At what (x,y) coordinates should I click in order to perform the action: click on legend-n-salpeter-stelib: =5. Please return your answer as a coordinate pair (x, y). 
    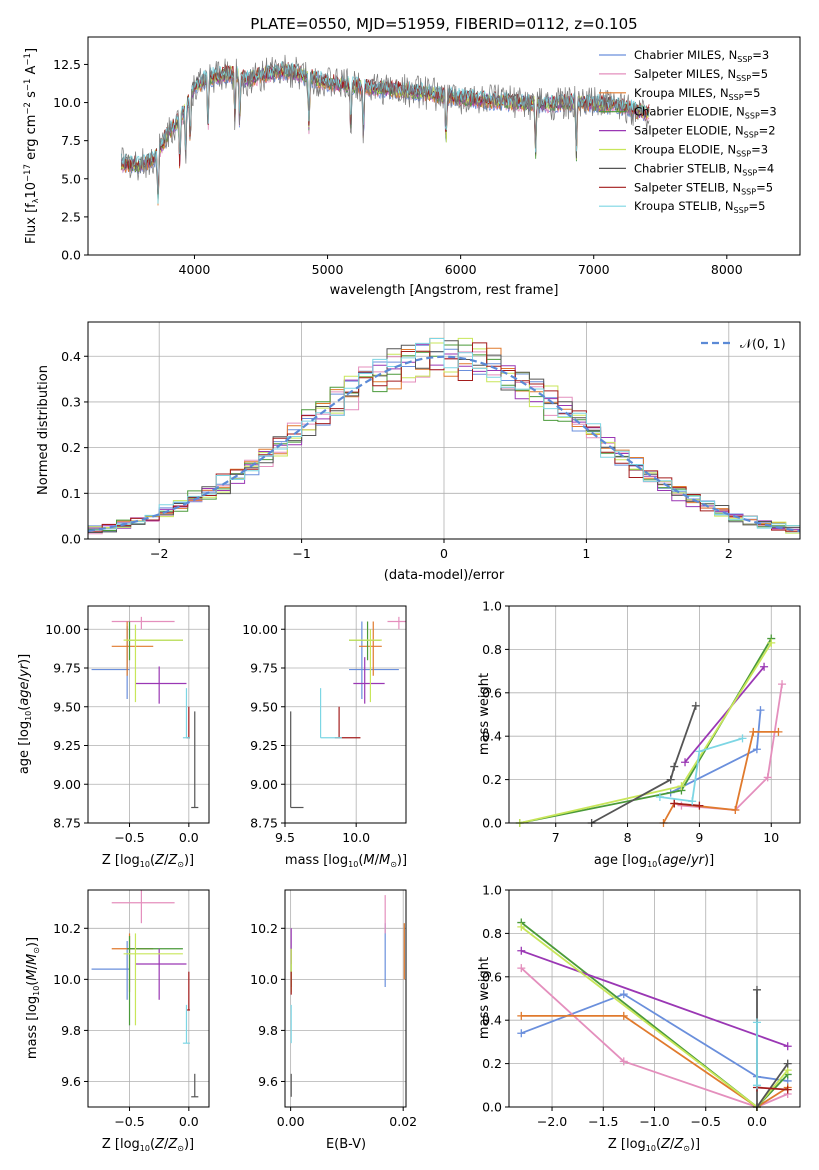
    Looking at the image, I should click on (764, 187).